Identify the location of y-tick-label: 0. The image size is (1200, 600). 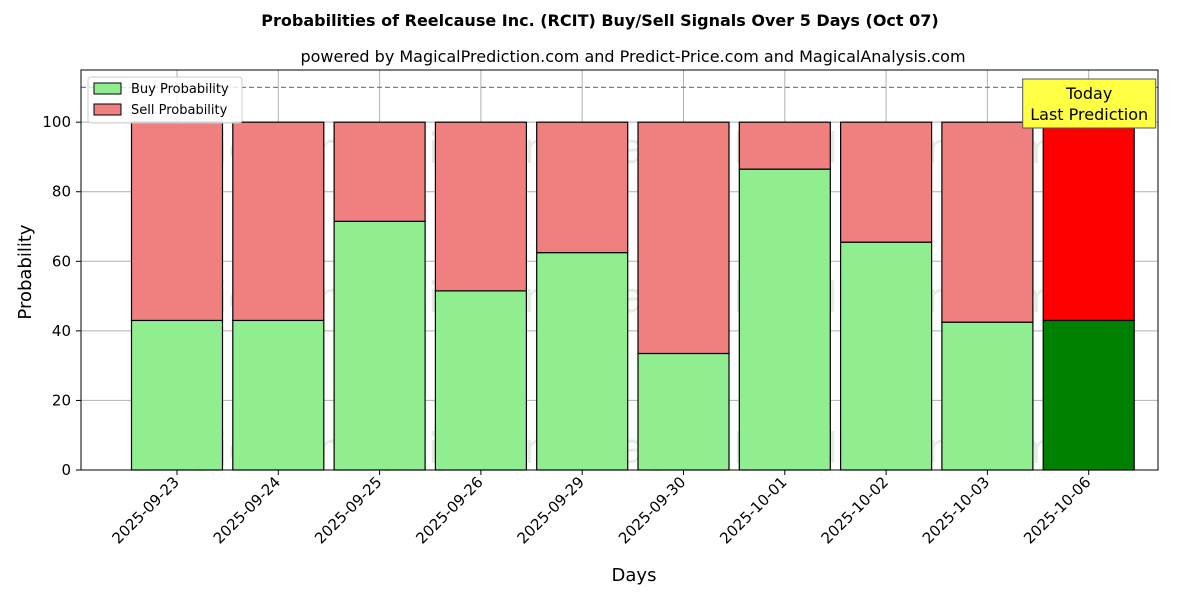
(66, 470).